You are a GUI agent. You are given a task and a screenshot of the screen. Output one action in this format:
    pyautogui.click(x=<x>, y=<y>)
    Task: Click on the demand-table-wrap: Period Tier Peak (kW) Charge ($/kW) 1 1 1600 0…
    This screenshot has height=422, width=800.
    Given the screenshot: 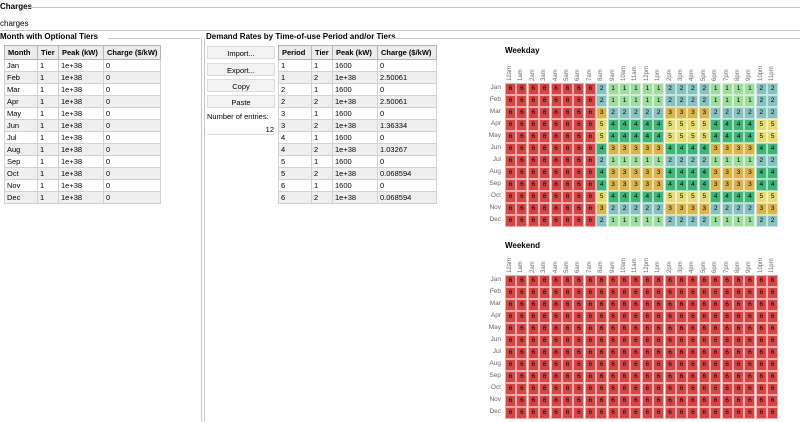 What is the action you would take?
    pyautogui.click(x=357, y=124)
    